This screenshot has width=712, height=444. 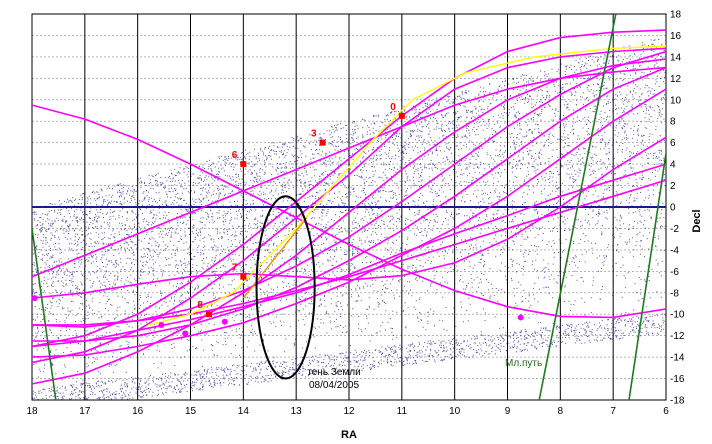 I want to click on y-tick-label: -12, so click(x=677, y=336).